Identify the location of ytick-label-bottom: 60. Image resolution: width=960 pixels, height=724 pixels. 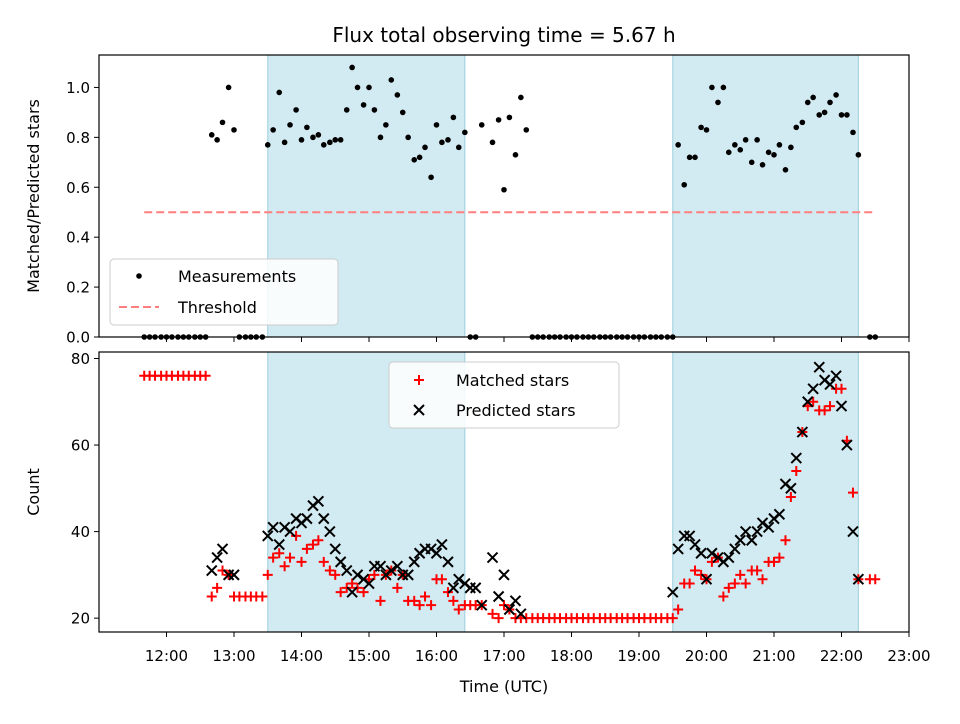
(80, 446).